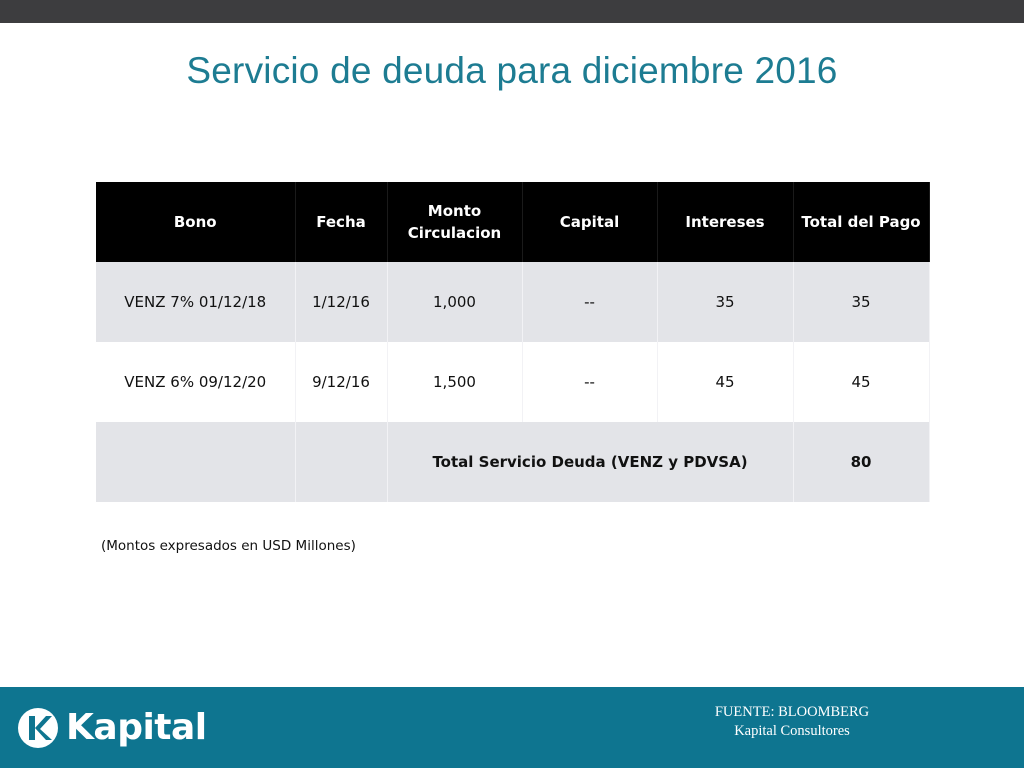  I want to click on cell-intereses: 45, so click(725, 382).